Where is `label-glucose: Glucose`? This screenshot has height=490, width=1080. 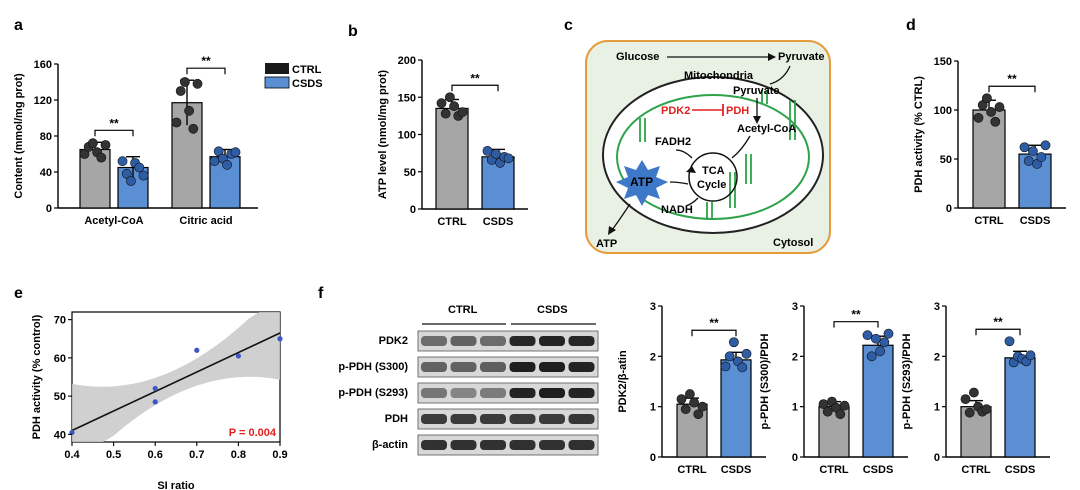
label-glucose: Glucose is located at coordinates (637, 57).